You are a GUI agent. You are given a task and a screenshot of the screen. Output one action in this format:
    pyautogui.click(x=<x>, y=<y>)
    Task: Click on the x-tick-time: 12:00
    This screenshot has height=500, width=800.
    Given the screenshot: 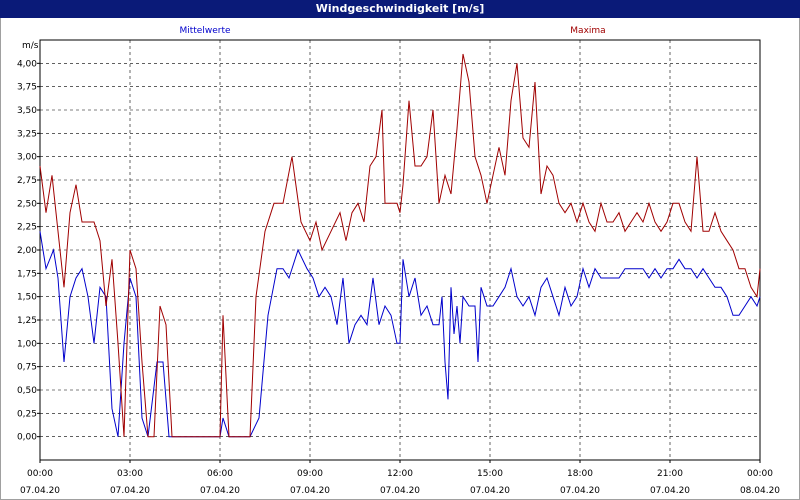 What is the action you would take?
    pyautogui.click(x=400, y=474)
    